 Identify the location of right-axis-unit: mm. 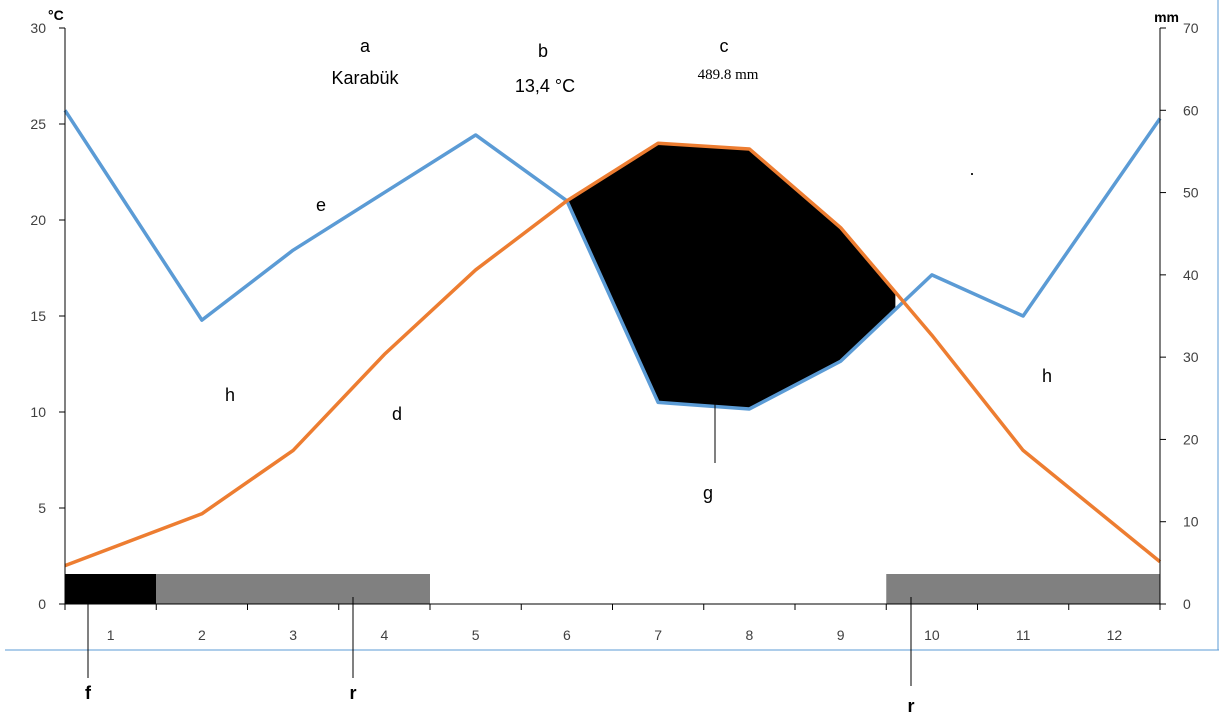
(1166, 17).